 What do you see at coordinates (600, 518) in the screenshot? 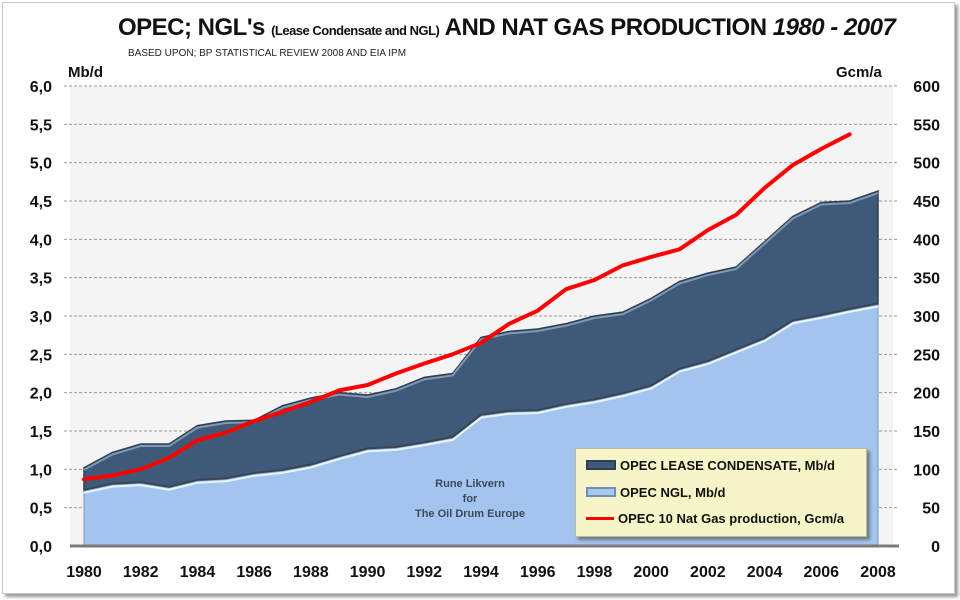
I see `legend-swatch-gas` at bounding box center [600, 518].